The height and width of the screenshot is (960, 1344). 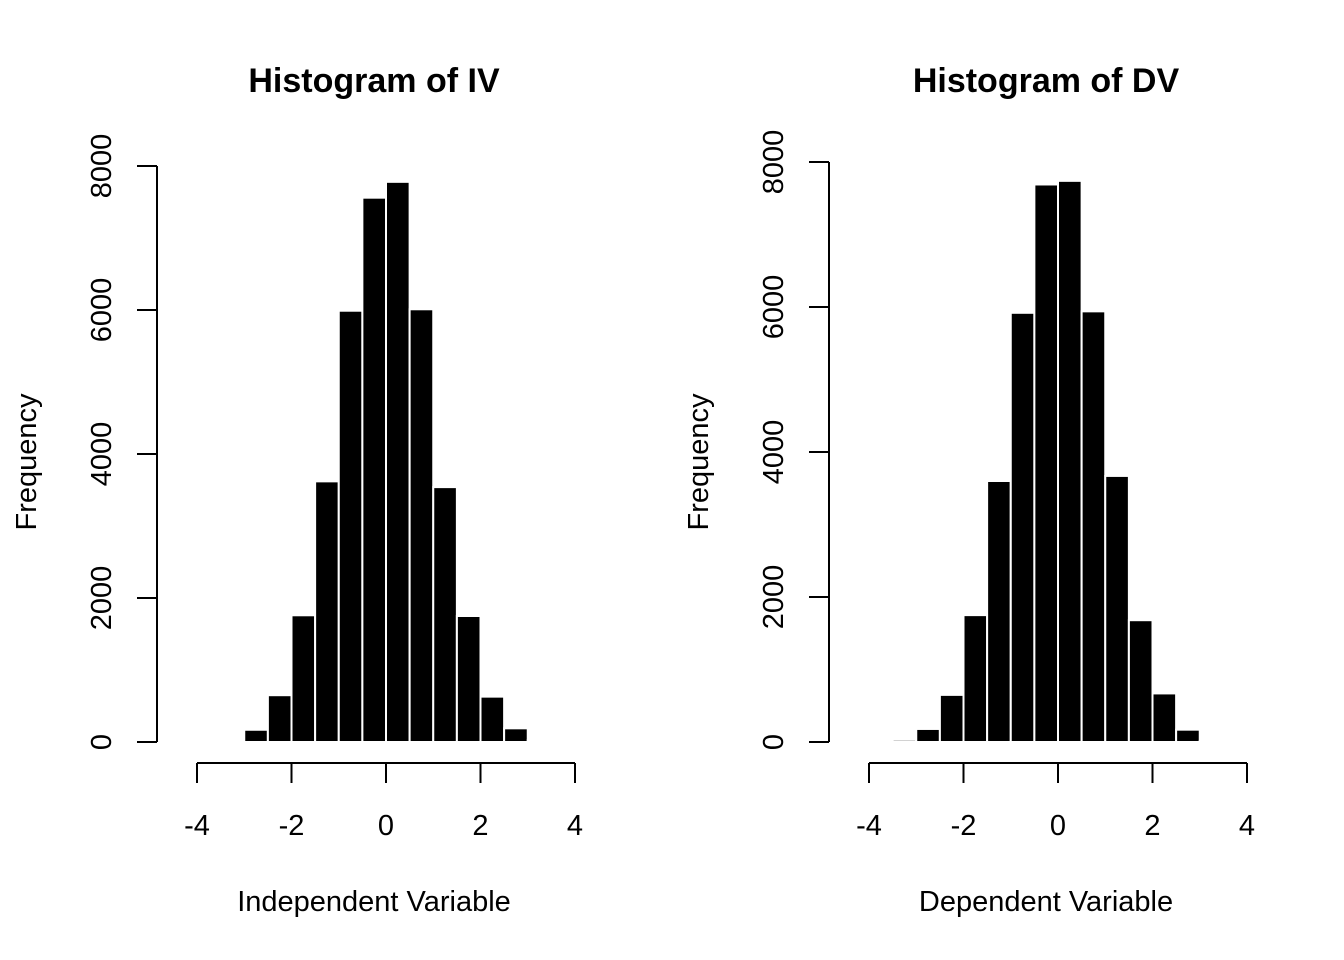 What do you see at coordinates (774, 162) in the screenshot?
I see `dv-y-tick-label: 8000` at bounding box center [774, 162].